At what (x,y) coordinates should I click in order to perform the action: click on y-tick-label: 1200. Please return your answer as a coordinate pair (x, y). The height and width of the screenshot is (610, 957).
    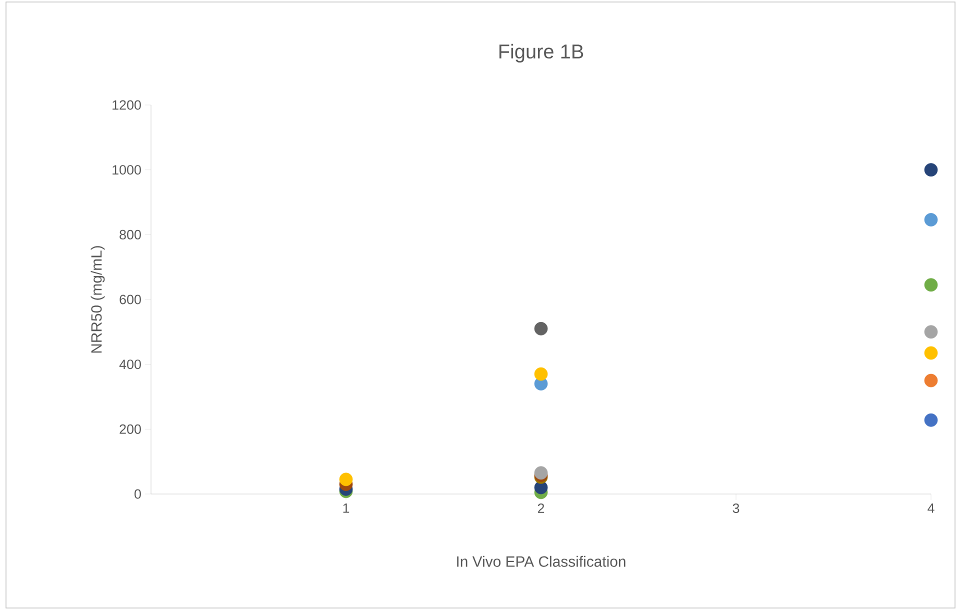
    Looking at the image, I should click on (126, 105).